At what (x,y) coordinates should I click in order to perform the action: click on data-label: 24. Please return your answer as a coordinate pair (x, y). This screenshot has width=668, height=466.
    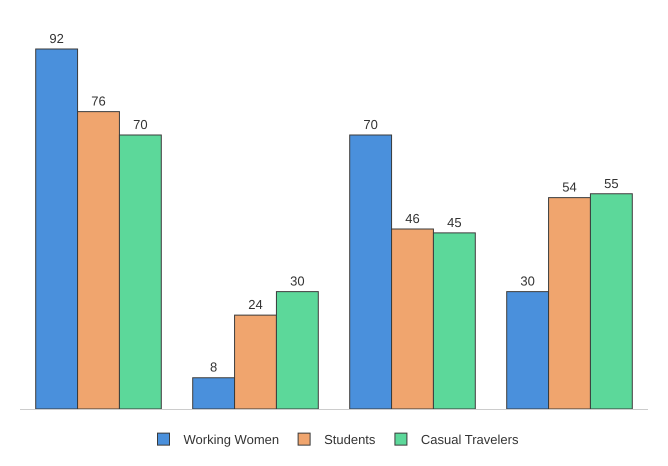
    Looking at the image, I should click on (255, 304).